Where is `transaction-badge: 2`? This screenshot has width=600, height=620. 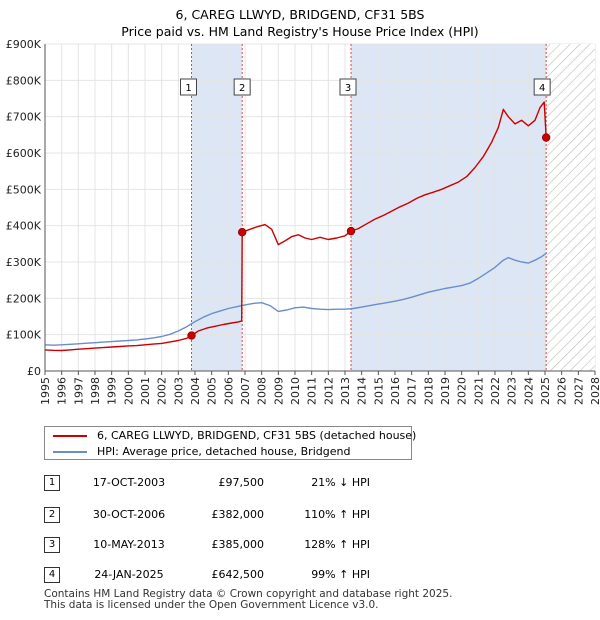
transaction-badge: 2 is located at coordinates (52, 515).